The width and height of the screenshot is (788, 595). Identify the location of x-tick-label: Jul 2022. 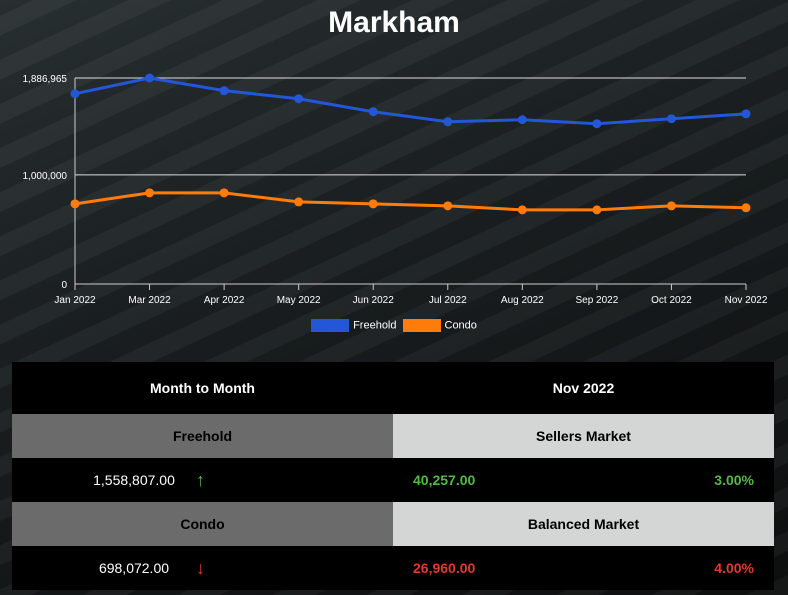
(448, 300).